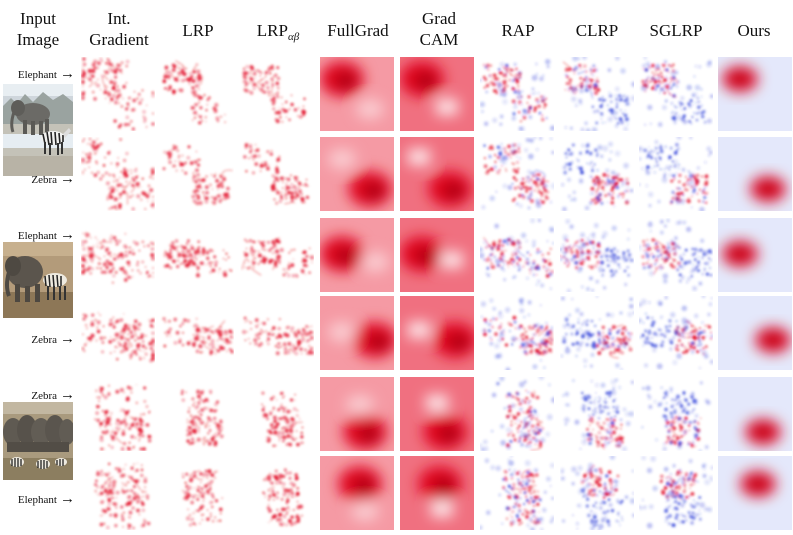 The height and width of the screenshot is (535, 793). What do you see at coordinates (437, 255) in the screenshot?
I see `heatmap-gradcam-row3` at bounding box center [437, 255].